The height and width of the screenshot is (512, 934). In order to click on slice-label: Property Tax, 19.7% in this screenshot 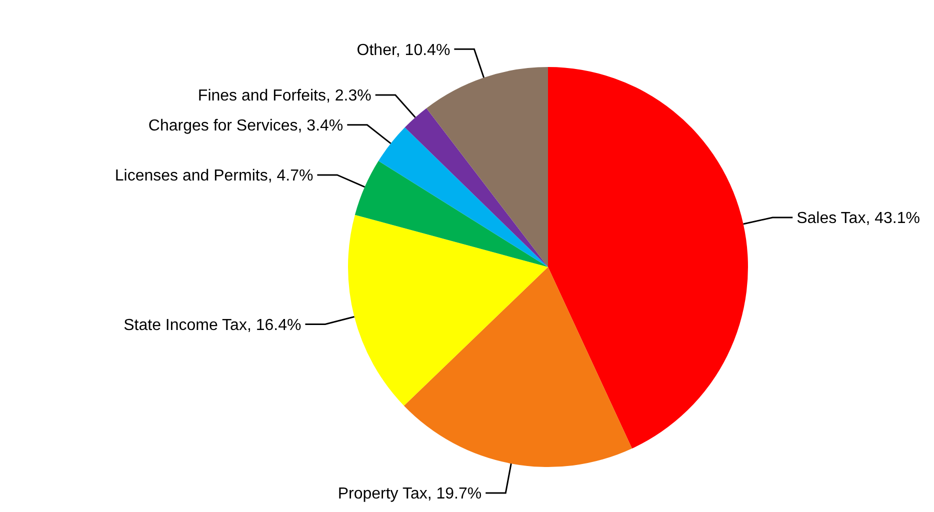, I will do `click(410, 494)`.